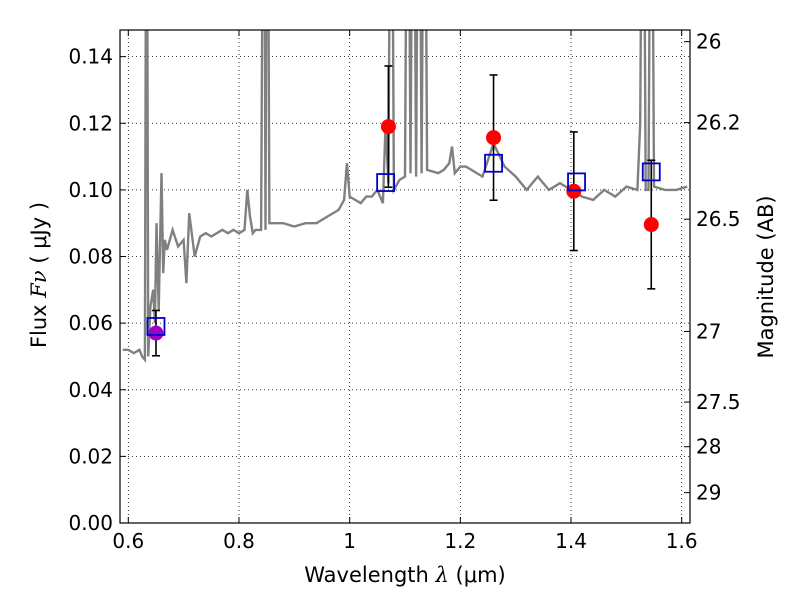 The width and height of the screenshot is (800, 600). Describe the element at coordinates (682, 541) in the screenshot. I see `x-tick-label: 1.6` at that location.